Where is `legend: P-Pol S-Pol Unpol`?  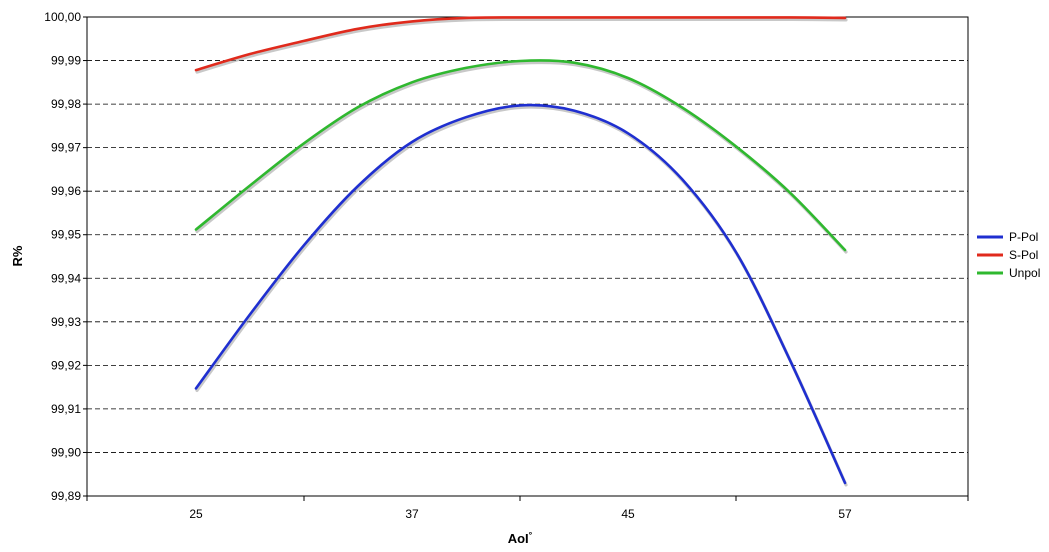 legend: P-Pol S-Pol Unpol is located at coordinates (1008, 255).